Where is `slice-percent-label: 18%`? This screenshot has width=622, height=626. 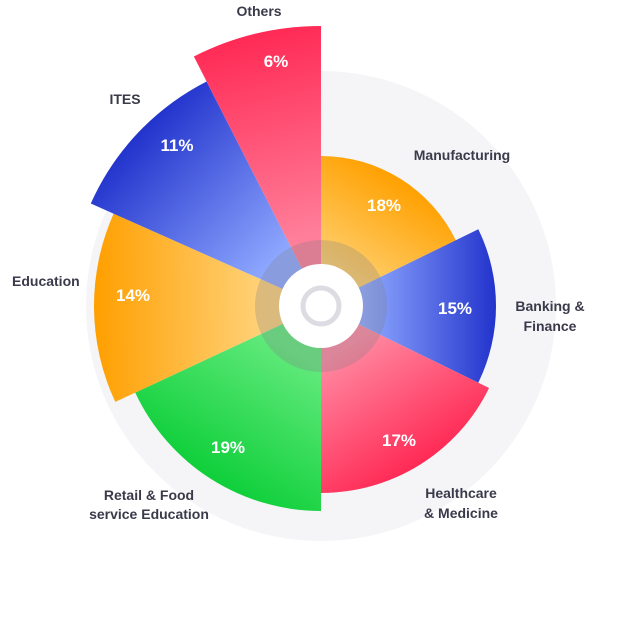
slice-percent-label: 18% is located at coordinates (384, 205).